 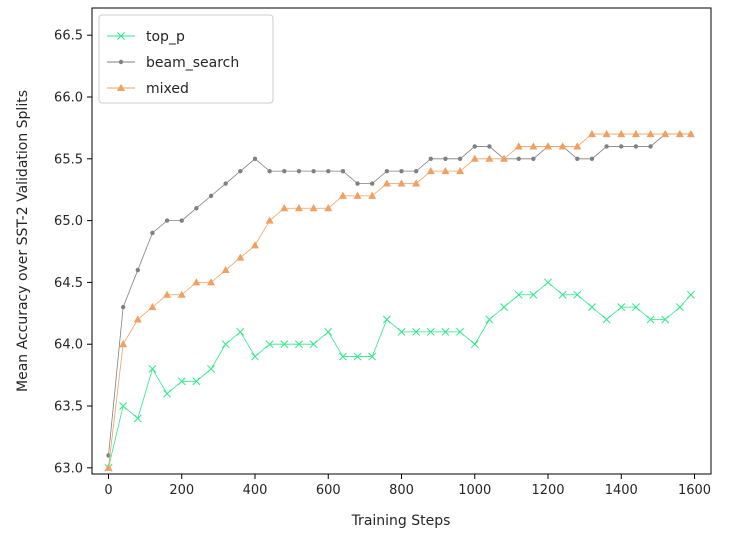 I want to click on legend-marker, so click(x=121, y=62).